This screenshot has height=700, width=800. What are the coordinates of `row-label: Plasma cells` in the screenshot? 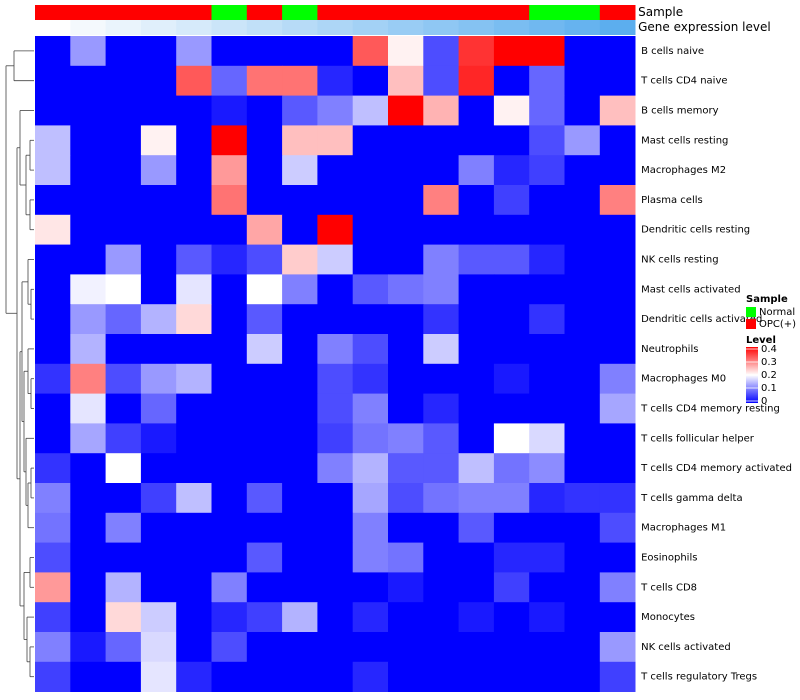 It's located at (672, 200).